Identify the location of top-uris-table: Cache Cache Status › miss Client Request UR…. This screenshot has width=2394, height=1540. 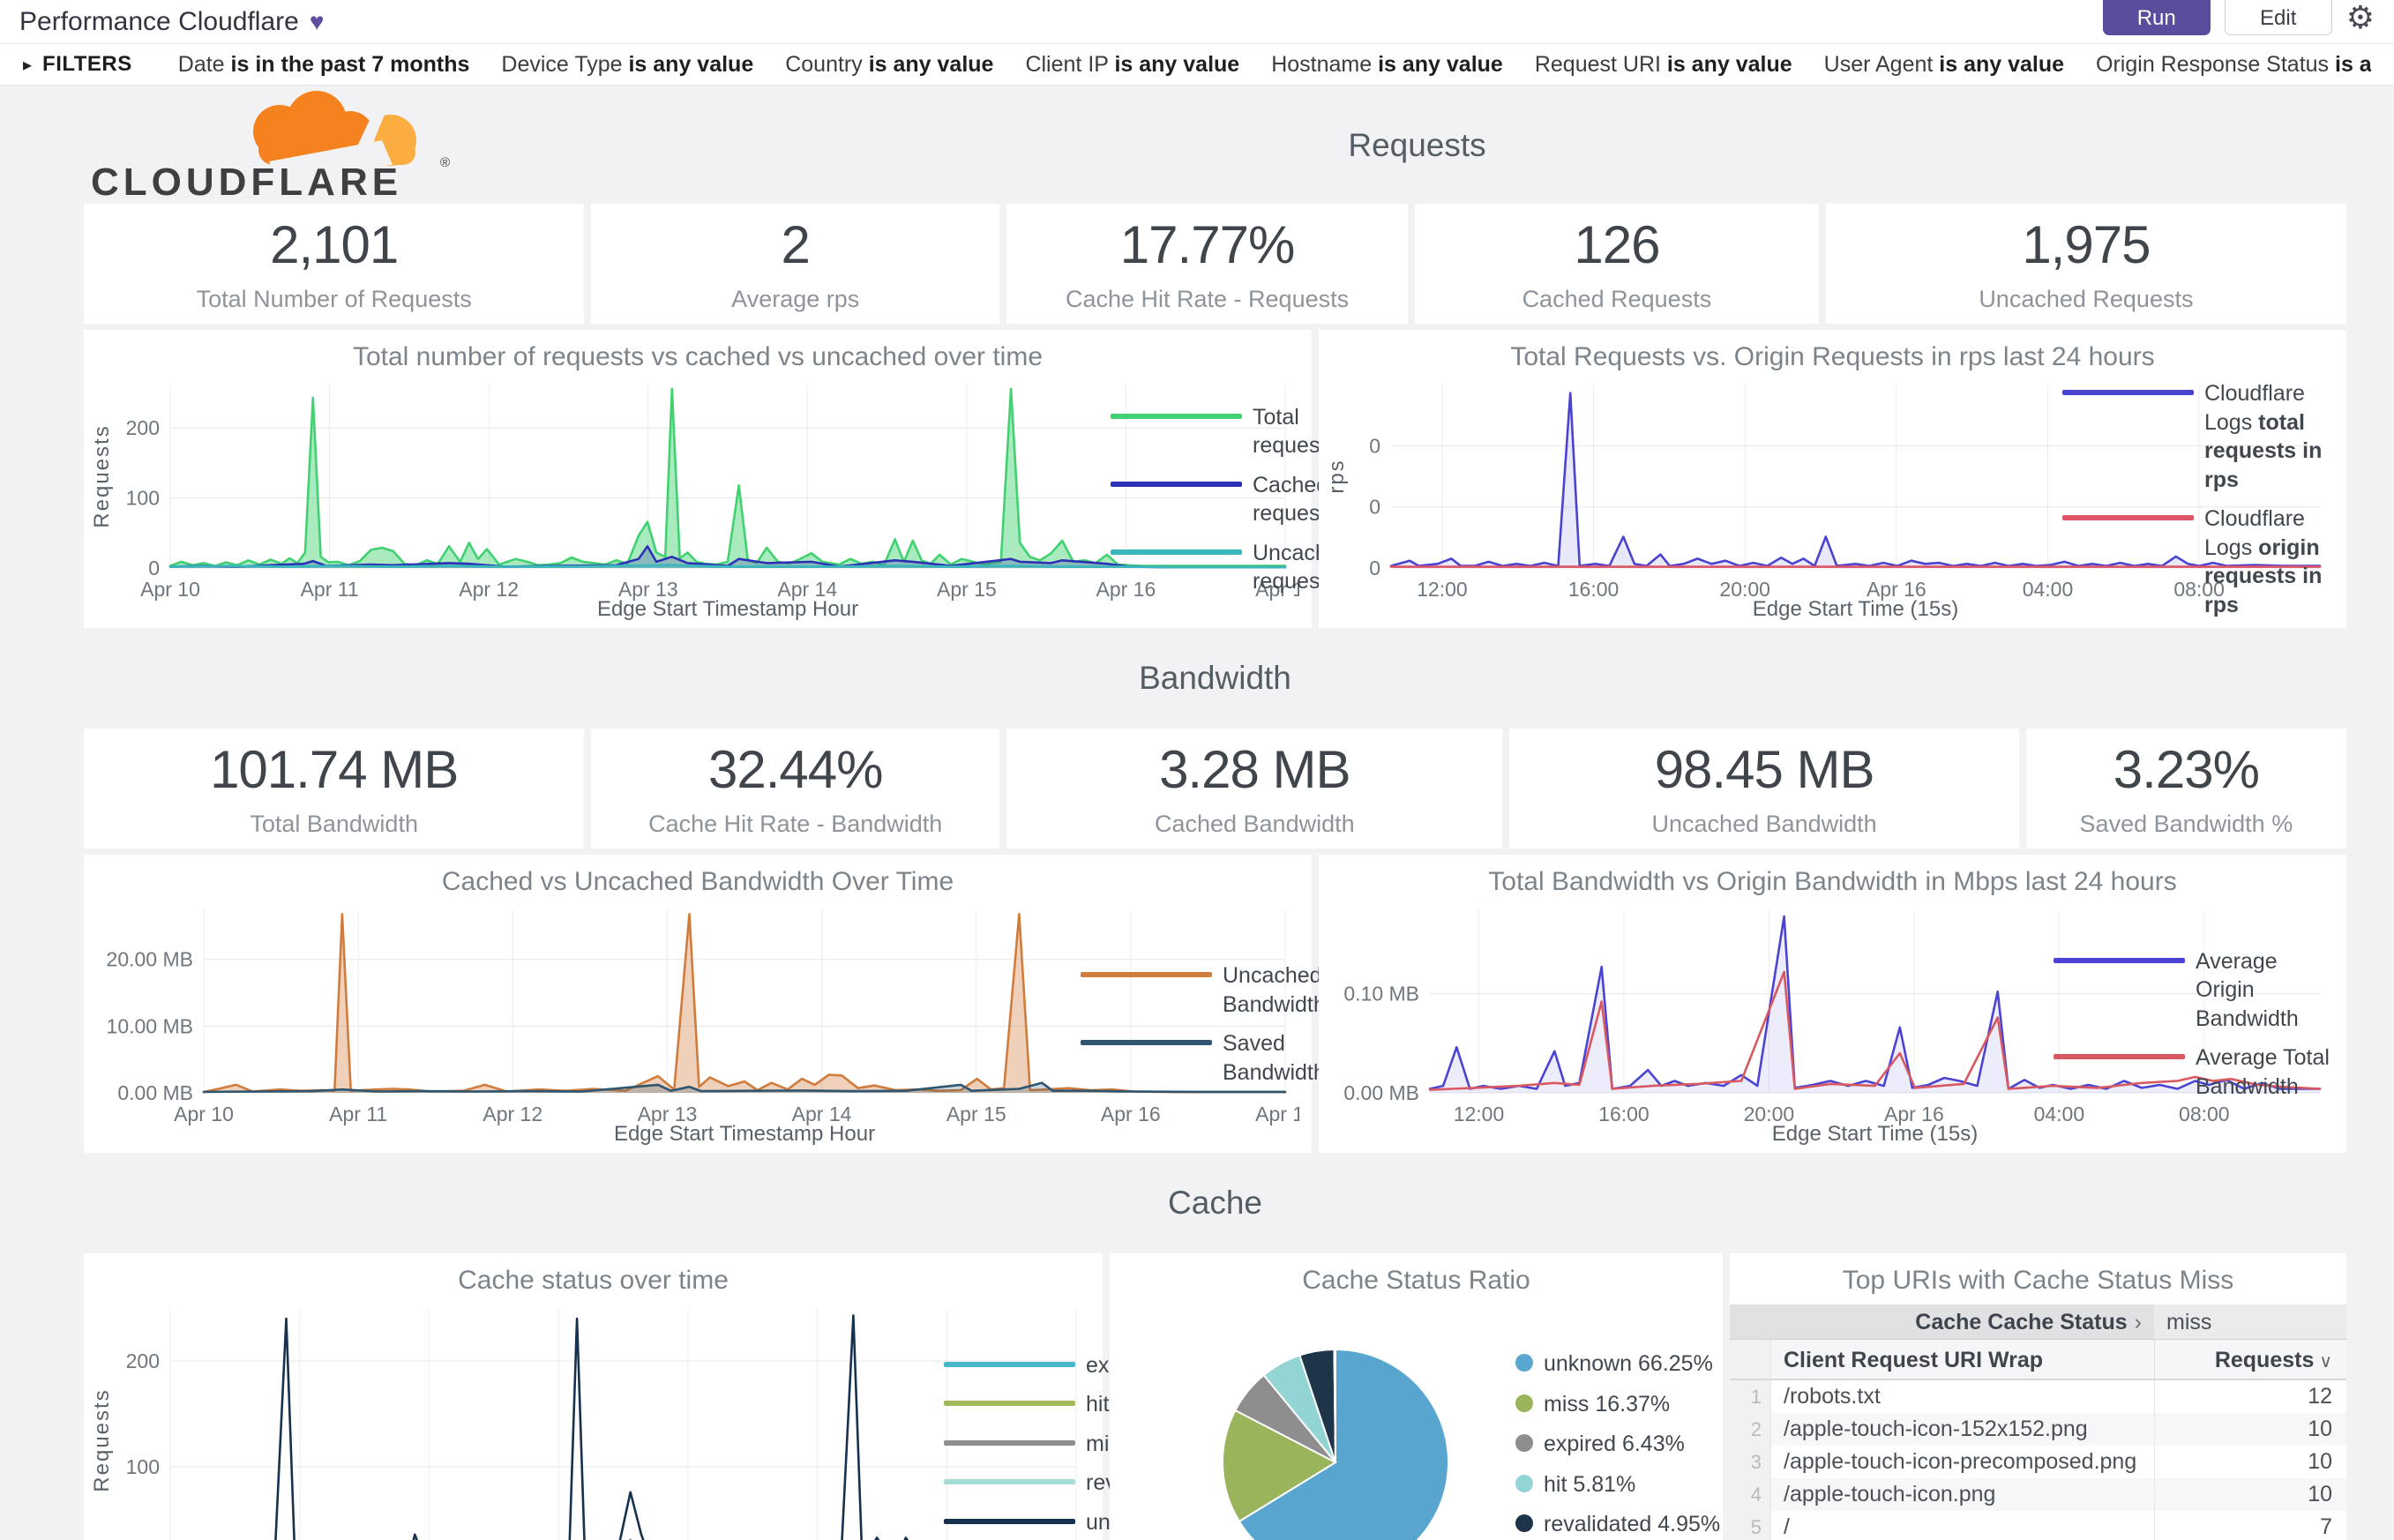
(2038, 1422).